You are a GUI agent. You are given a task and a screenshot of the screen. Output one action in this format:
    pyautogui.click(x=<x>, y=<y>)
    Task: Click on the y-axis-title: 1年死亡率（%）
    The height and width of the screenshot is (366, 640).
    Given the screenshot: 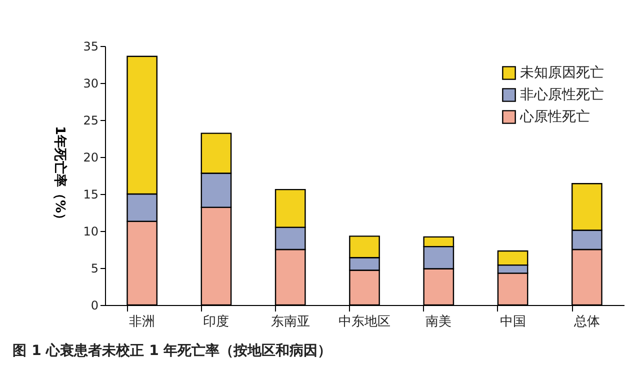 What is the action you would take?
    pyautogui.click(x=60, y=176)
    